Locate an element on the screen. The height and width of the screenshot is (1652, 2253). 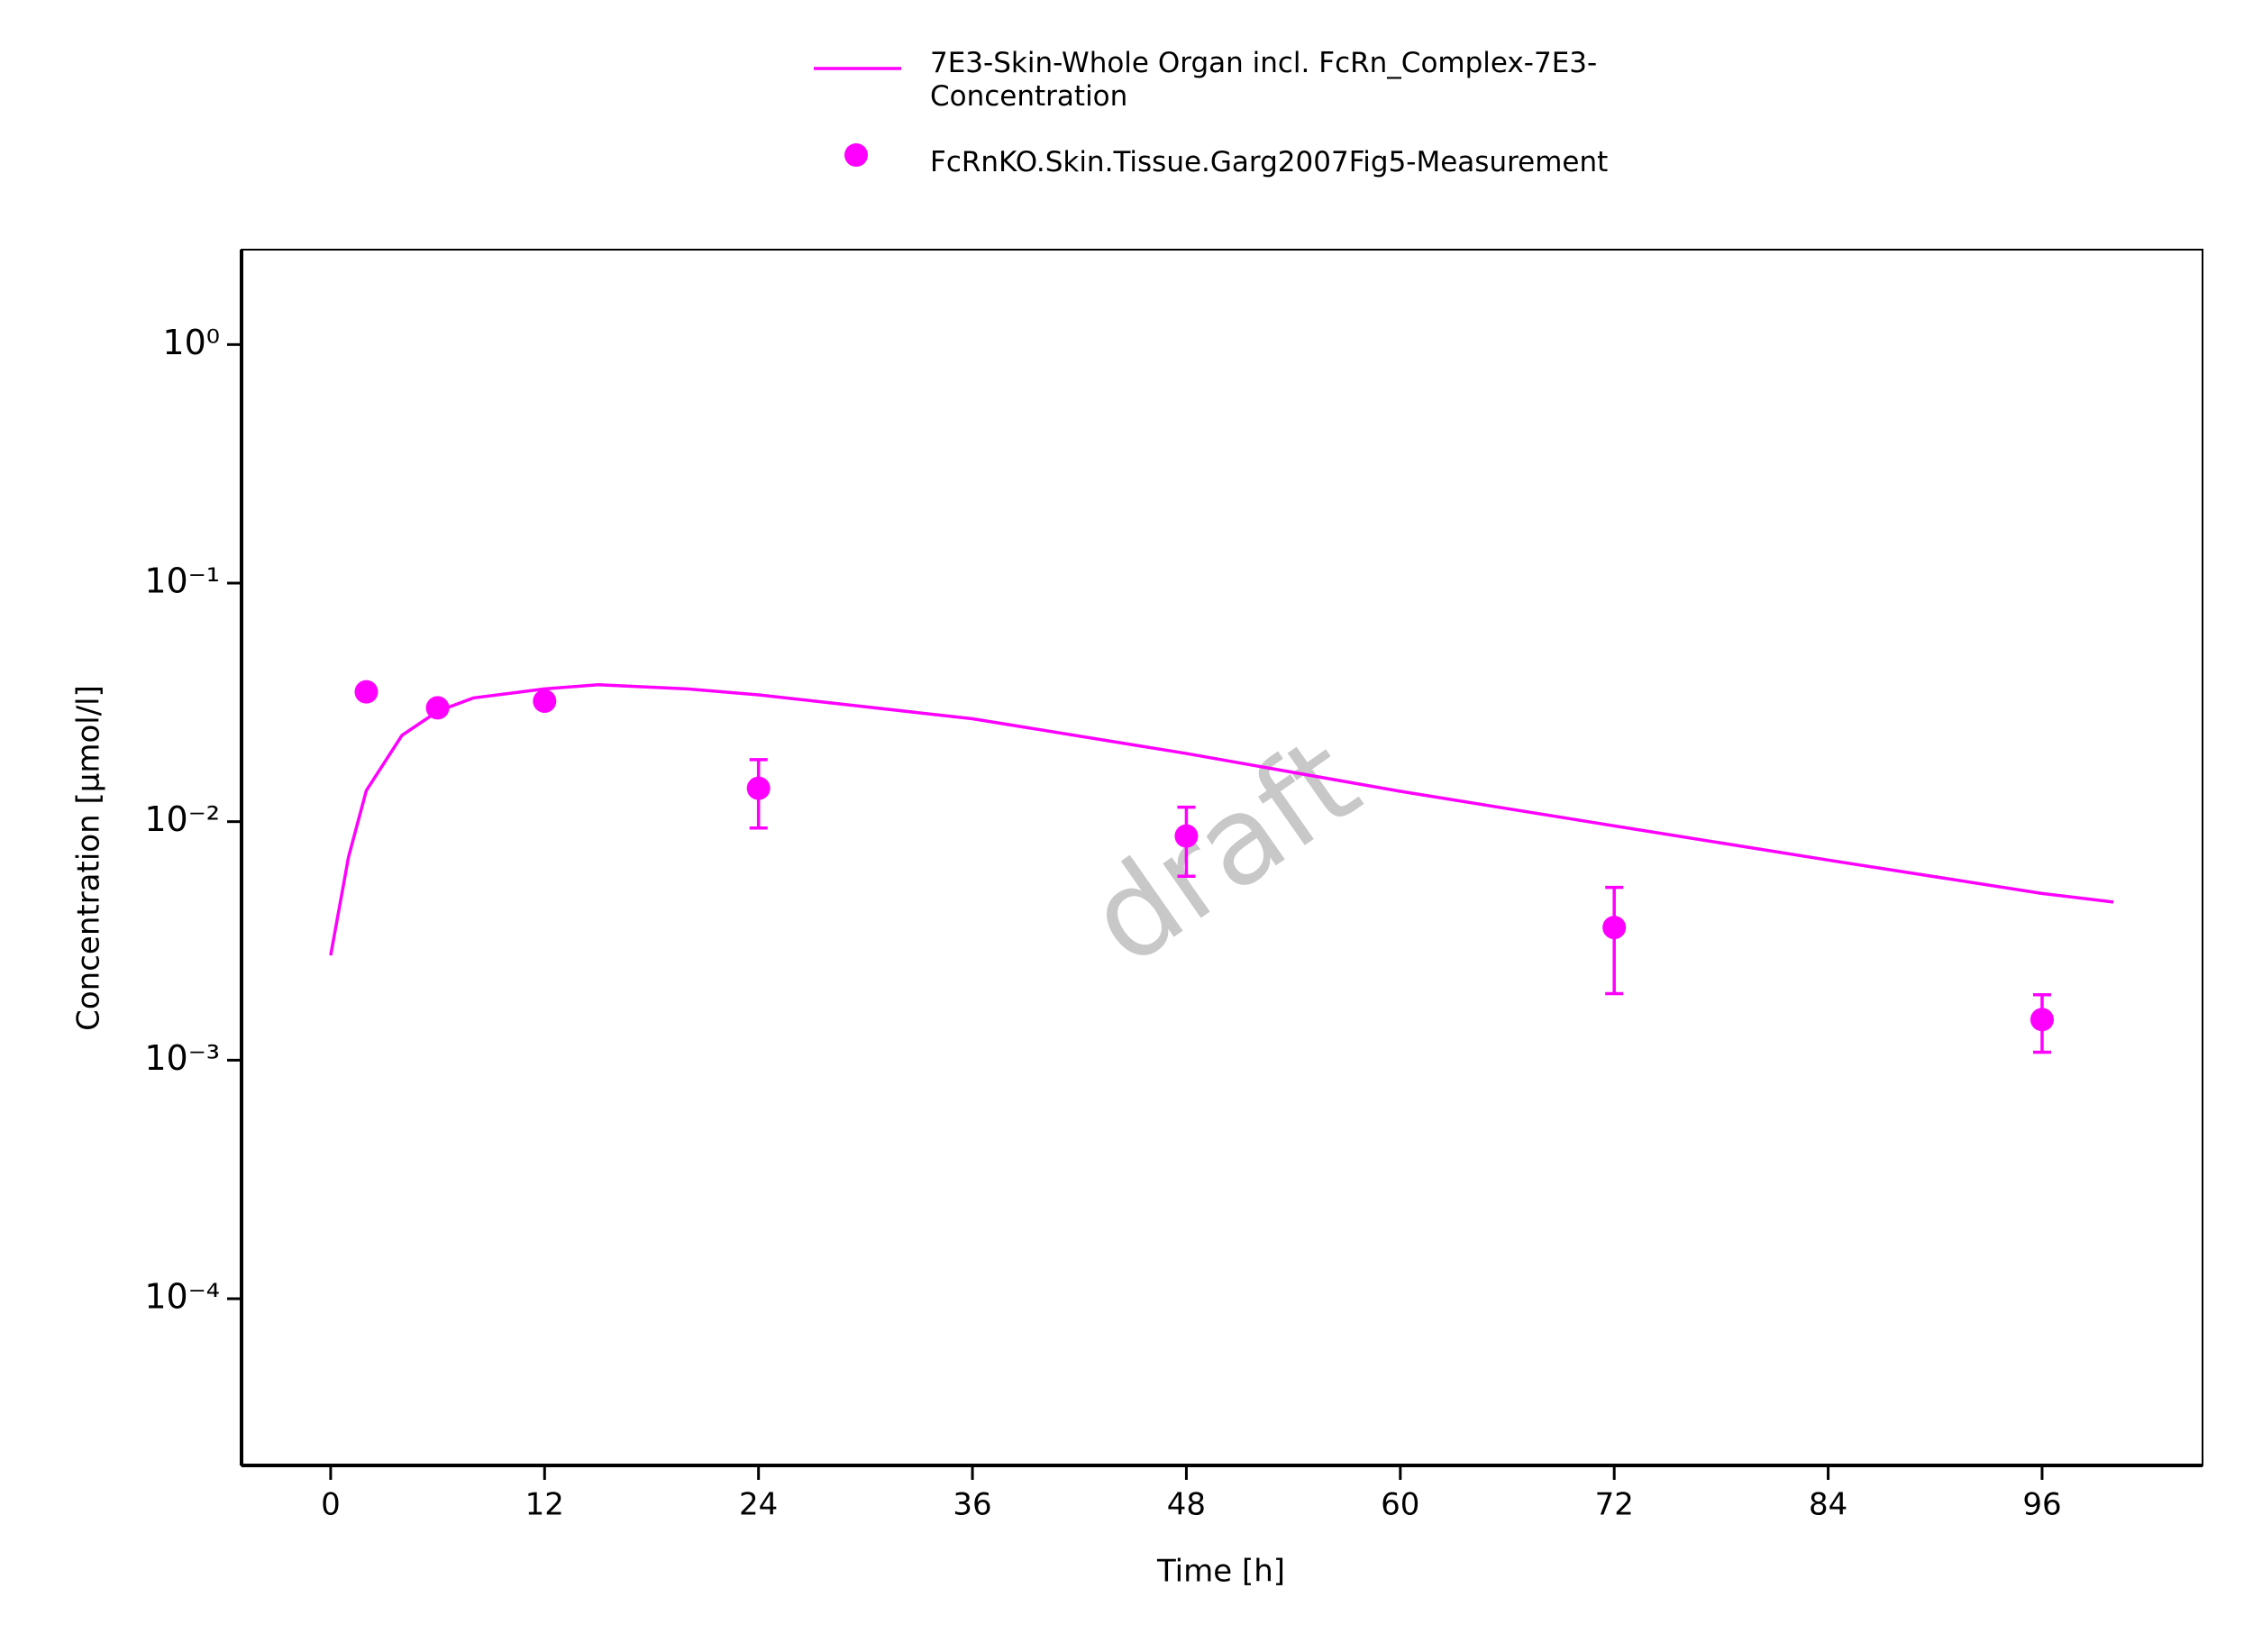
y-axis-label: Concentration [µmol/l] is located at coordinates (89, 858).